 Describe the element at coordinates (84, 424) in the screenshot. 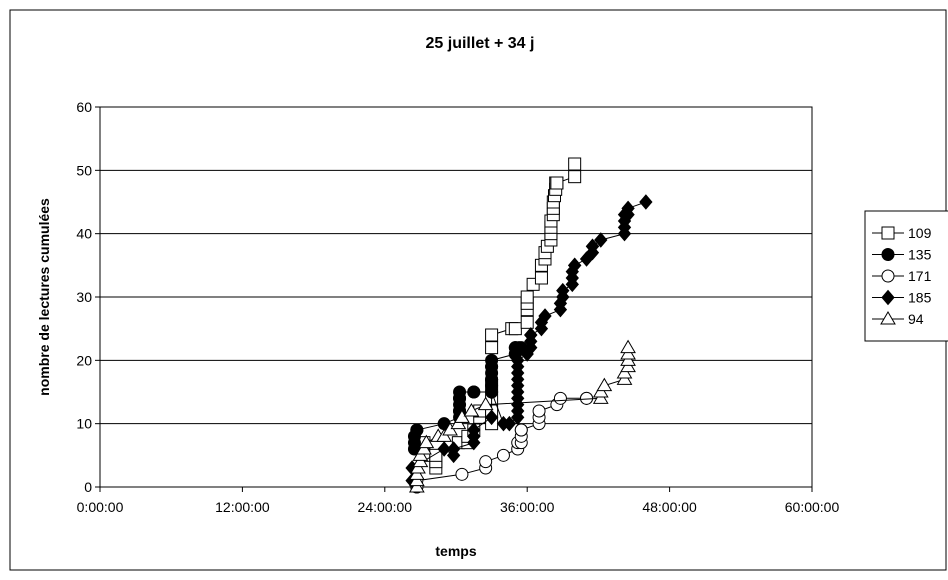

I see `y-tick-label: 10` at that location.